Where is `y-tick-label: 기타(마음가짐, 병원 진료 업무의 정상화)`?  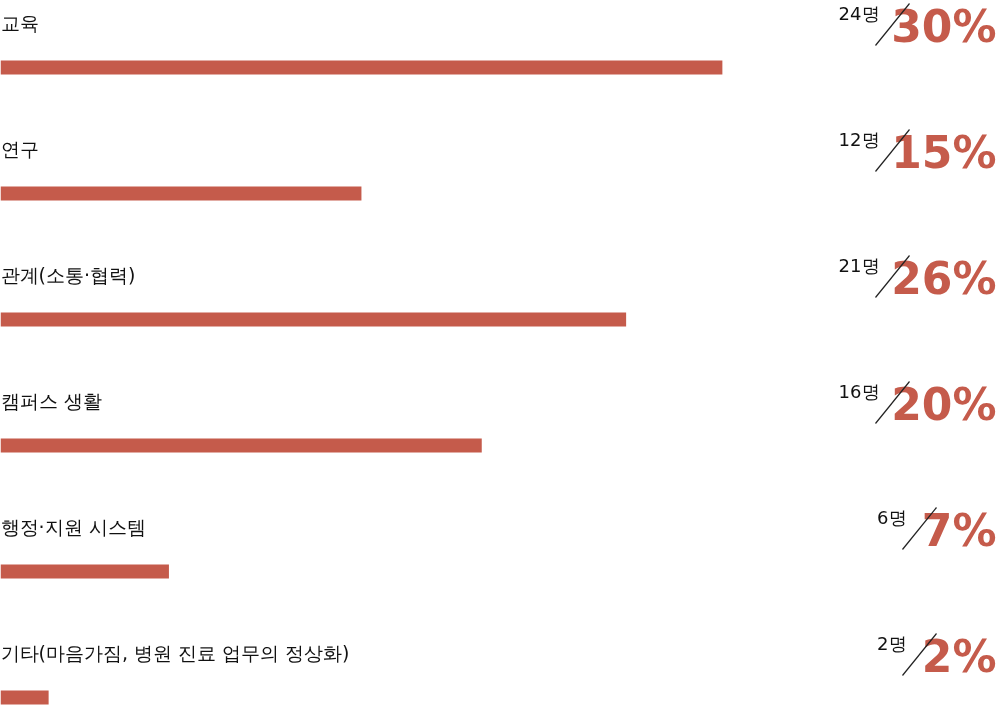 y-tick-label: 기타(마음가짐, 병원 진료 업무의 정상화) is located at coordinates (175, 652).